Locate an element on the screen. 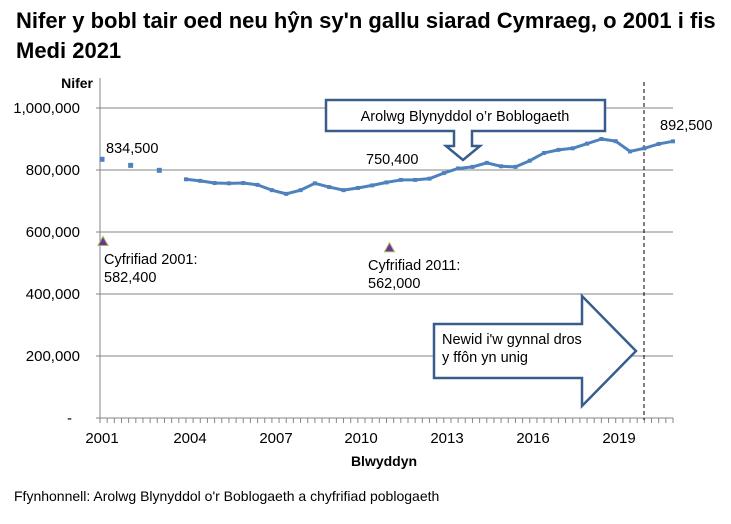  x-axis-title: Blwyddyn is located at coordinates (384, 461).